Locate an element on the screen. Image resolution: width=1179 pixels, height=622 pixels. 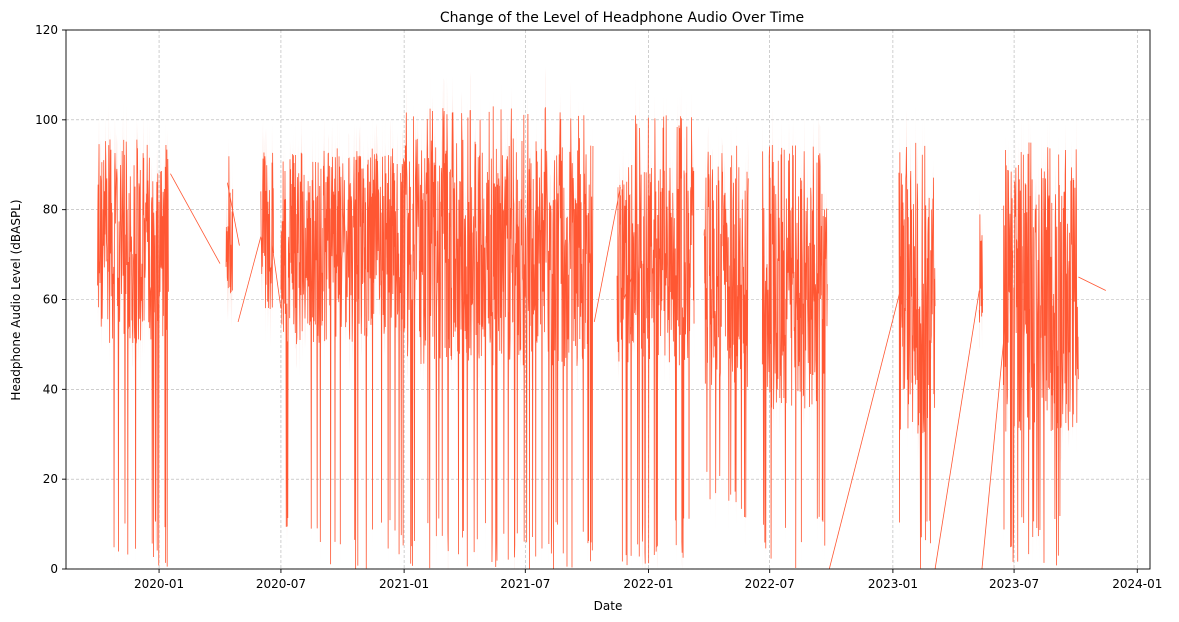
y-tick-label: 0 is located at coordinates (54, 569).